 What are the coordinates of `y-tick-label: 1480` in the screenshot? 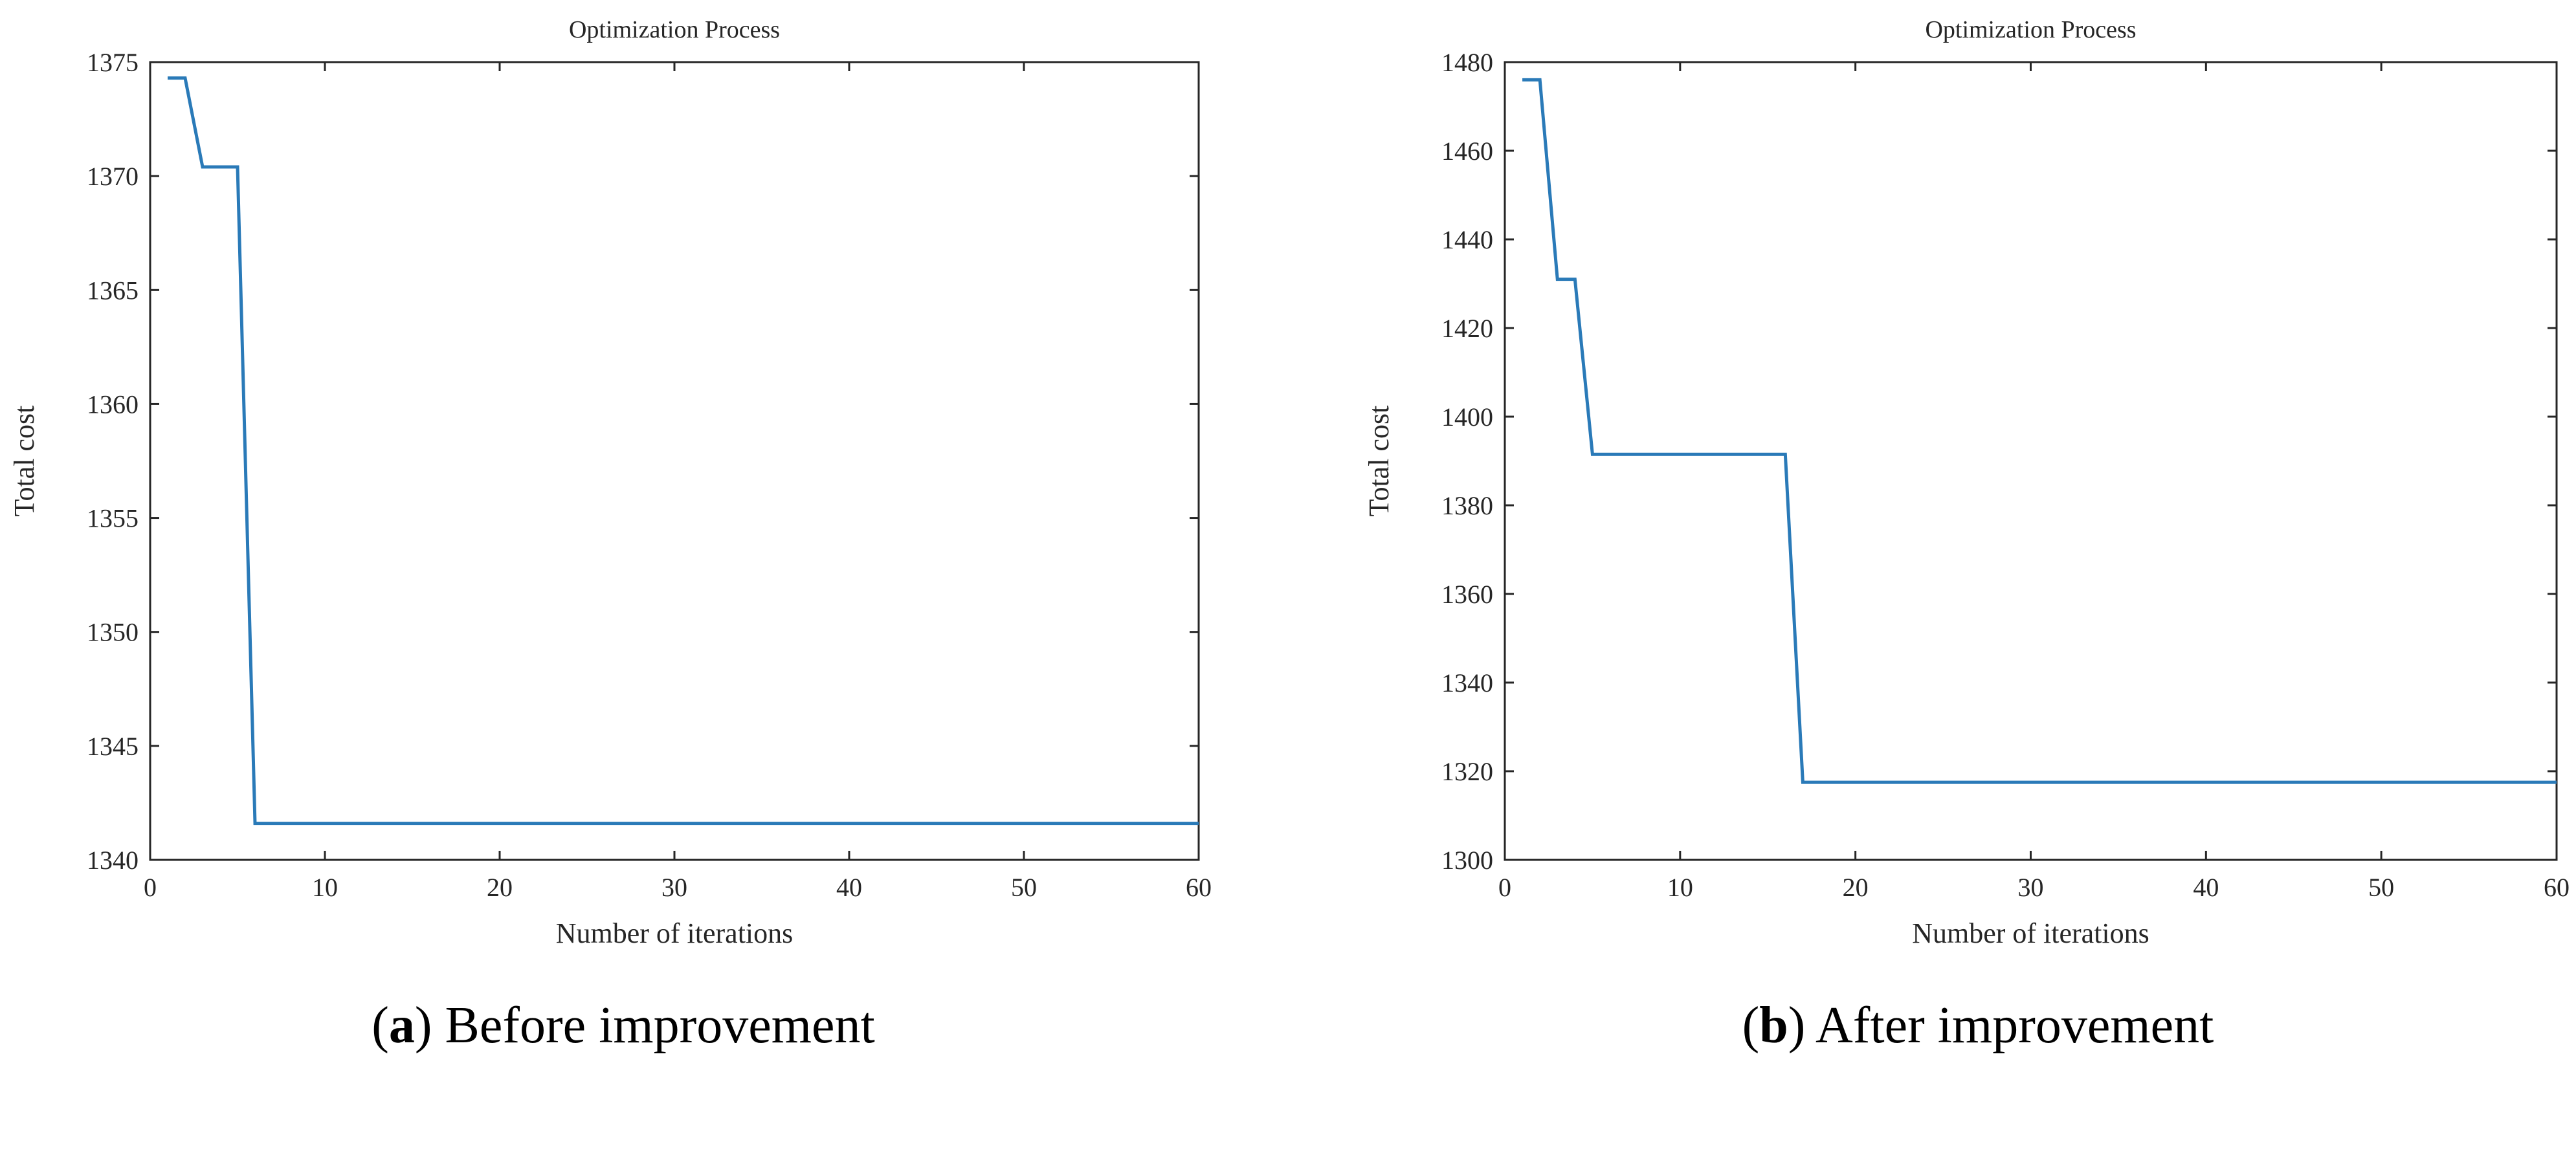 It's located at (1467, 63).